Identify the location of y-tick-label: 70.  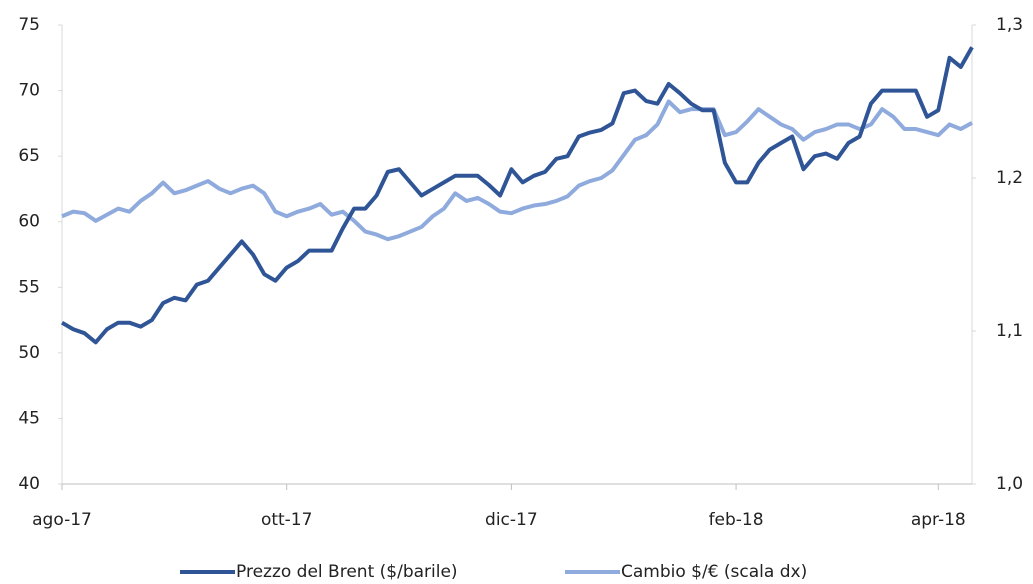
(29, 91).